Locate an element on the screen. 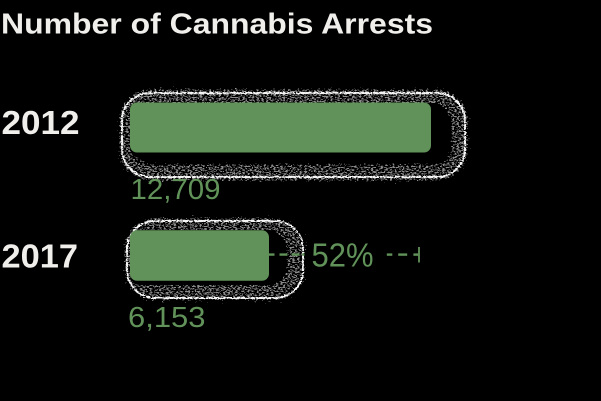  svg-text: 6,153 is located at coordinates (167, 318).